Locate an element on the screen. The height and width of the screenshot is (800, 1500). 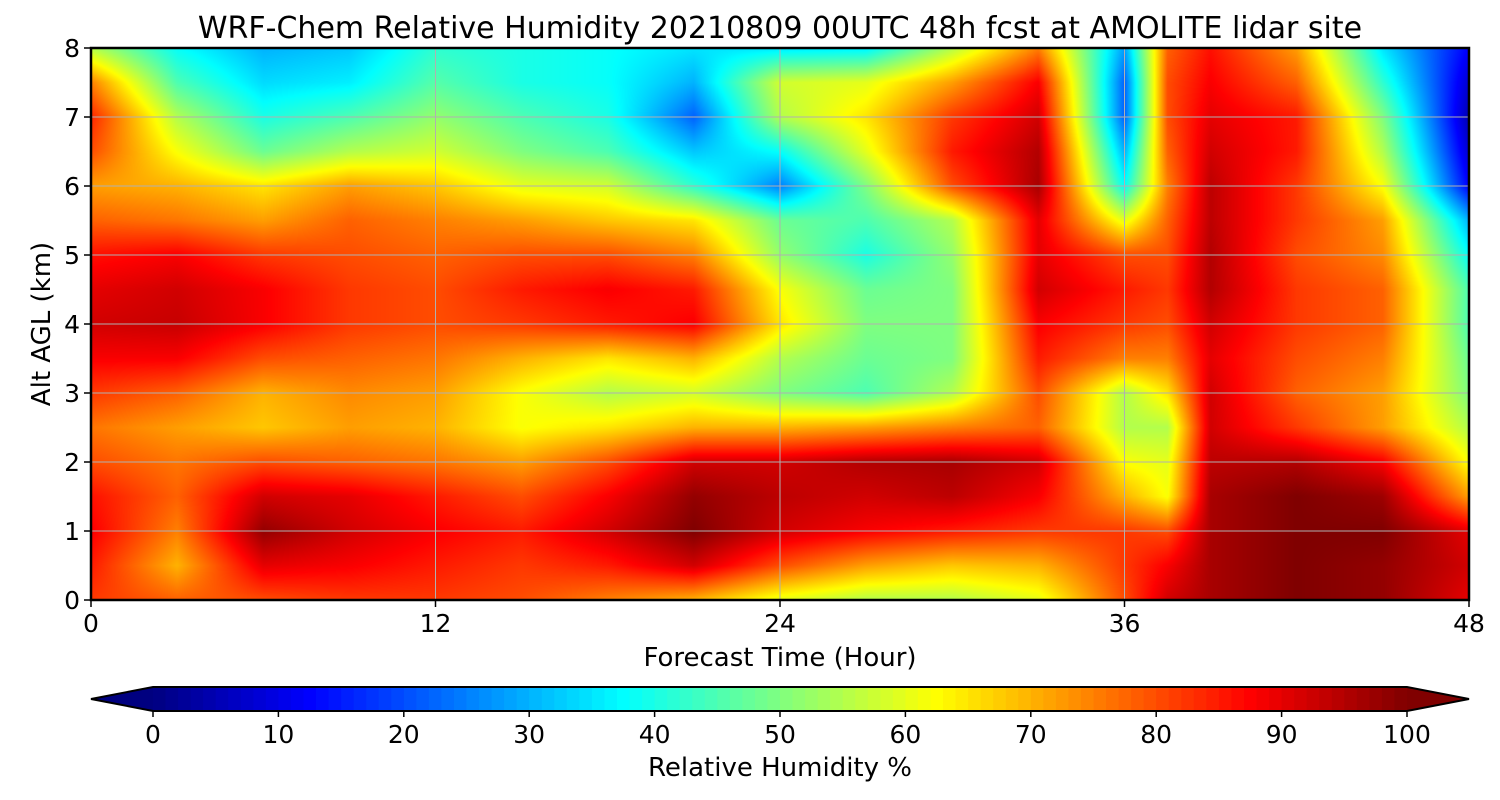
colorbar-label: Relative Humidity % is located at coordinates (780, 768).